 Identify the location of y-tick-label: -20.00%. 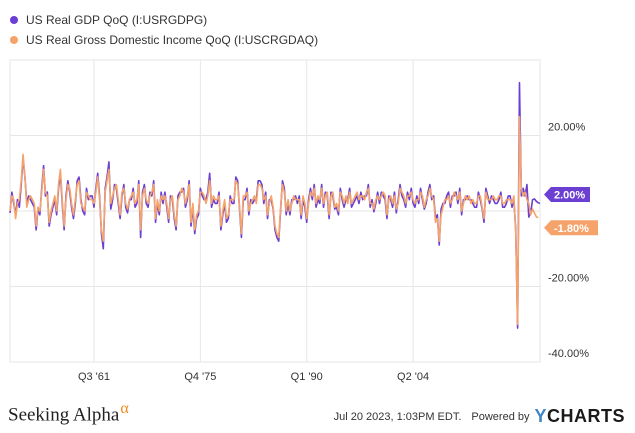
(568, 279).